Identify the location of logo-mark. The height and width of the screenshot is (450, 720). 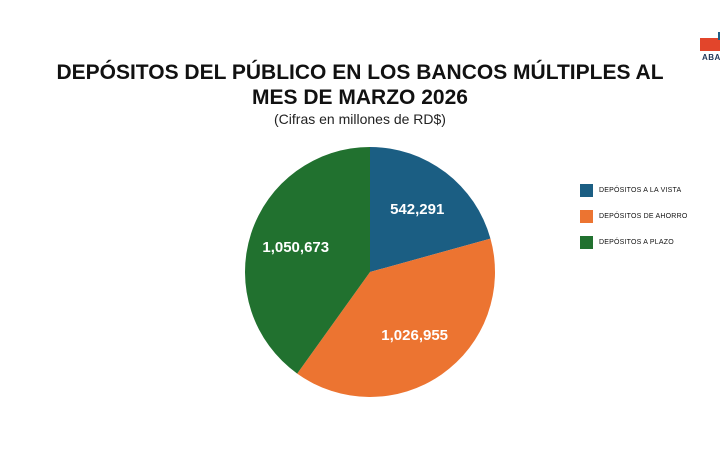
(710, 44).